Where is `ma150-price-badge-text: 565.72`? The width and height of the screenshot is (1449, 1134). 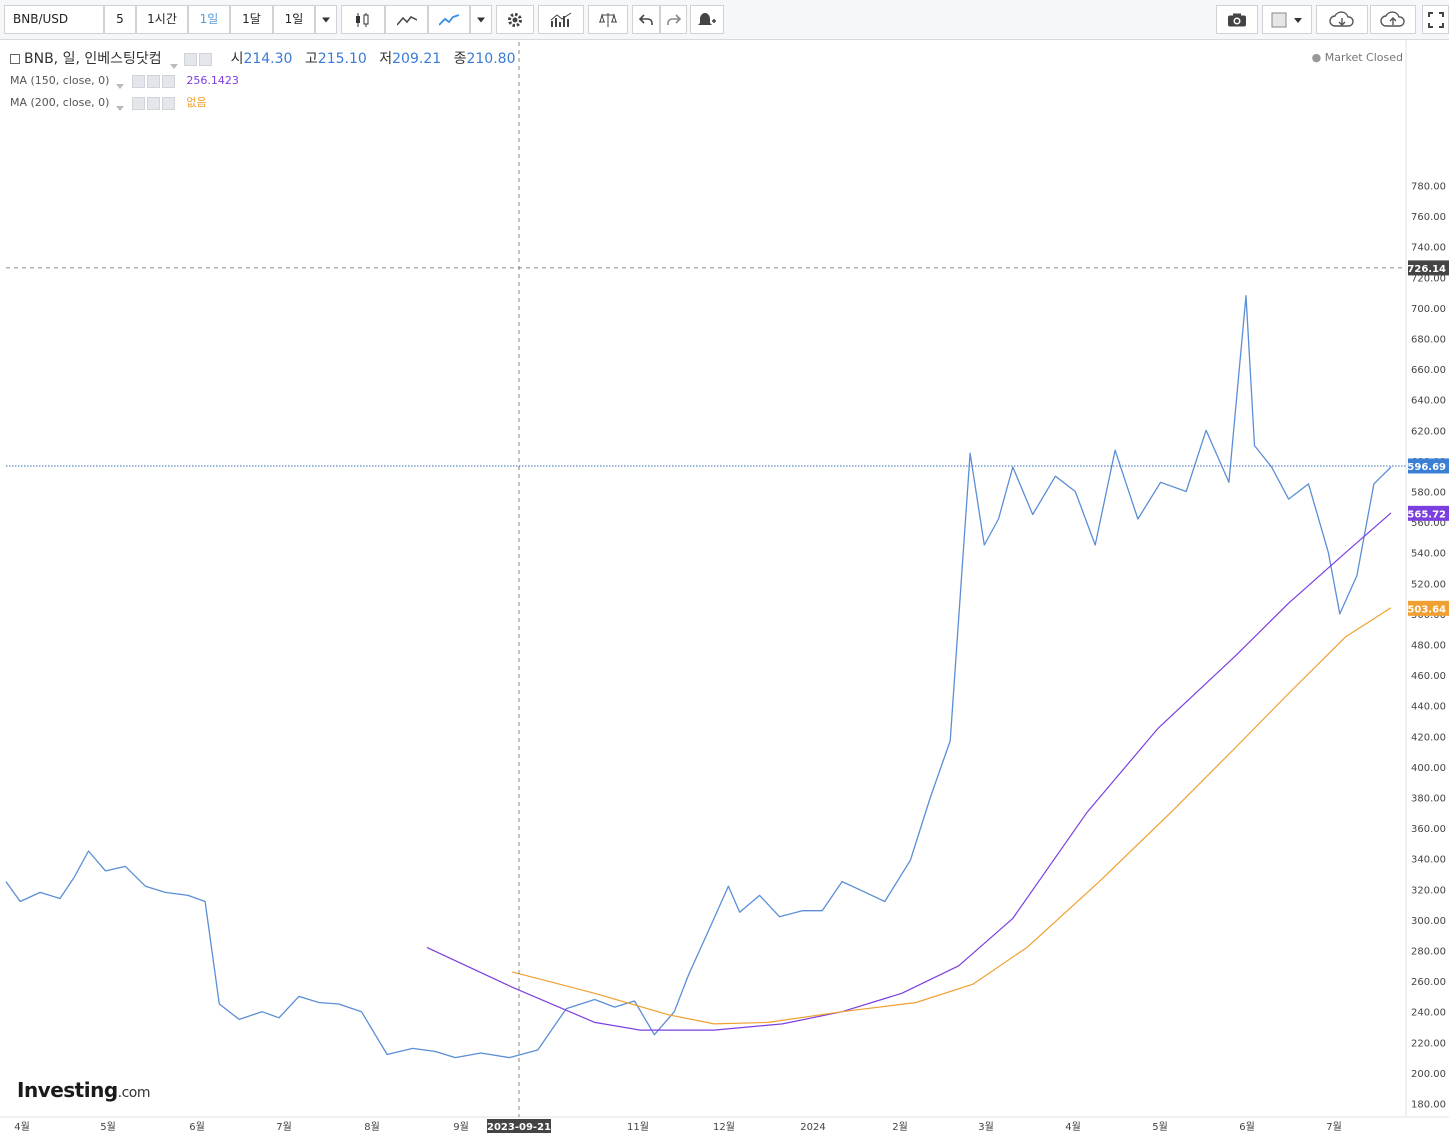
ma150-price-badge-text: 565.72 is located at coordinates (1426, 514).